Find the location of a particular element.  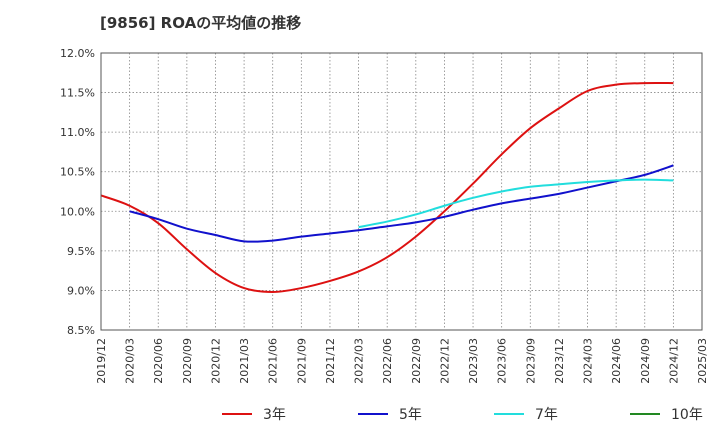

x-tick-label: 2024/06 is located at coordinates (616, 361).